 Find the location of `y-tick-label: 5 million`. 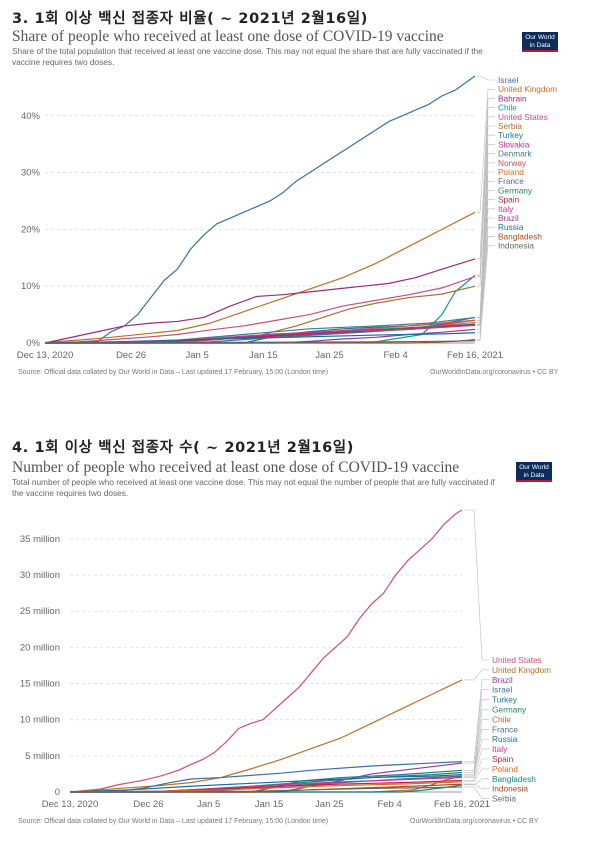

y-tick-label: 5 million is located at coordinates (42, 756).